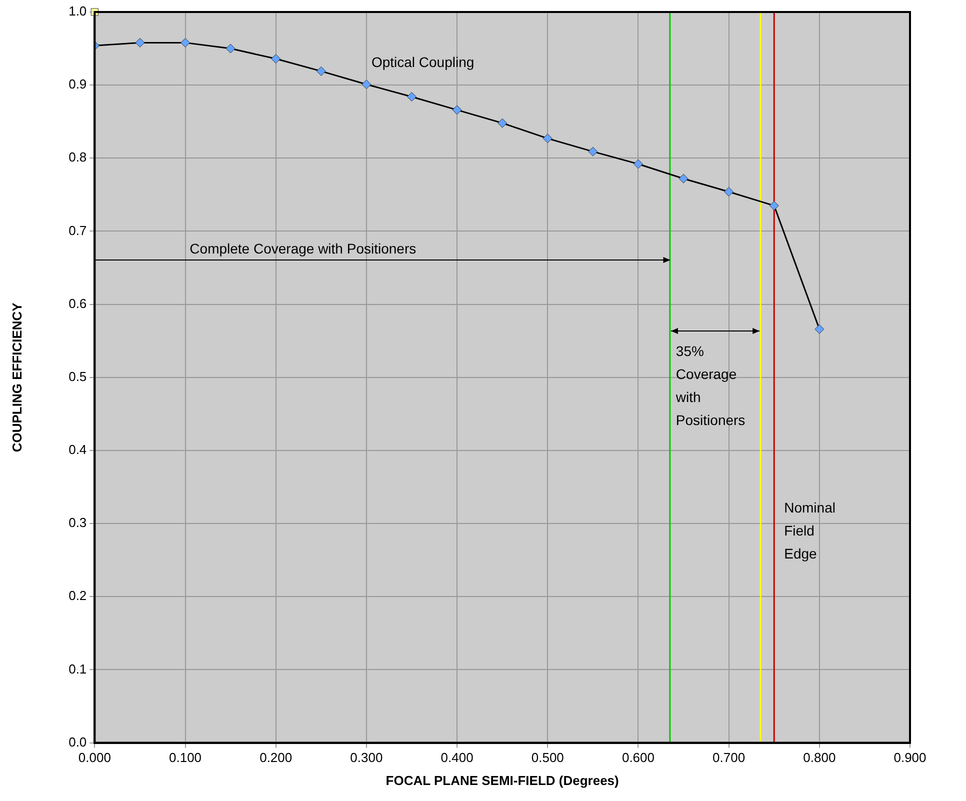  What do you see at coordinates (77, 596) in the screenshot?
I see `y-tick-label: 0.2` at bounding box center [77, 596].